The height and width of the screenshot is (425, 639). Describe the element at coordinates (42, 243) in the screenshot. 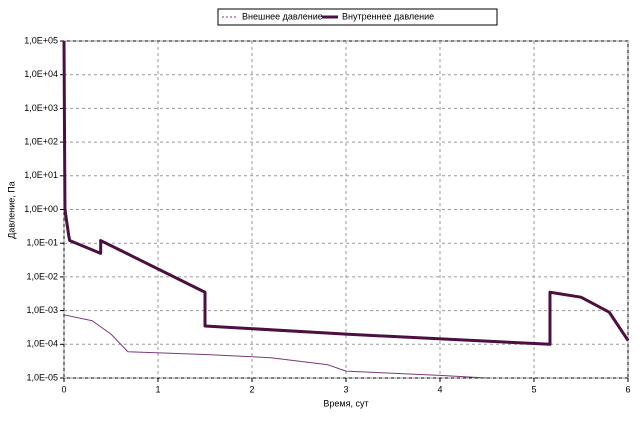

I see `y-tick-label: 1,0E-01` at that location.